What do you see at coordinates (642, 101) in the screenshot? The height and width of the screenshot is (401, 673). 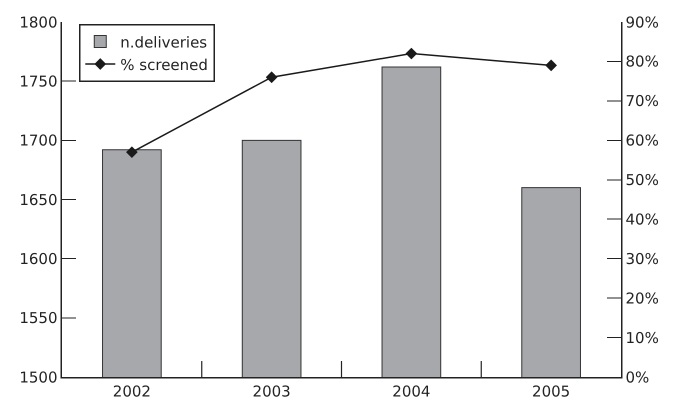 I see `y2-tick-label: 70%` at bounding box center [642, 101].